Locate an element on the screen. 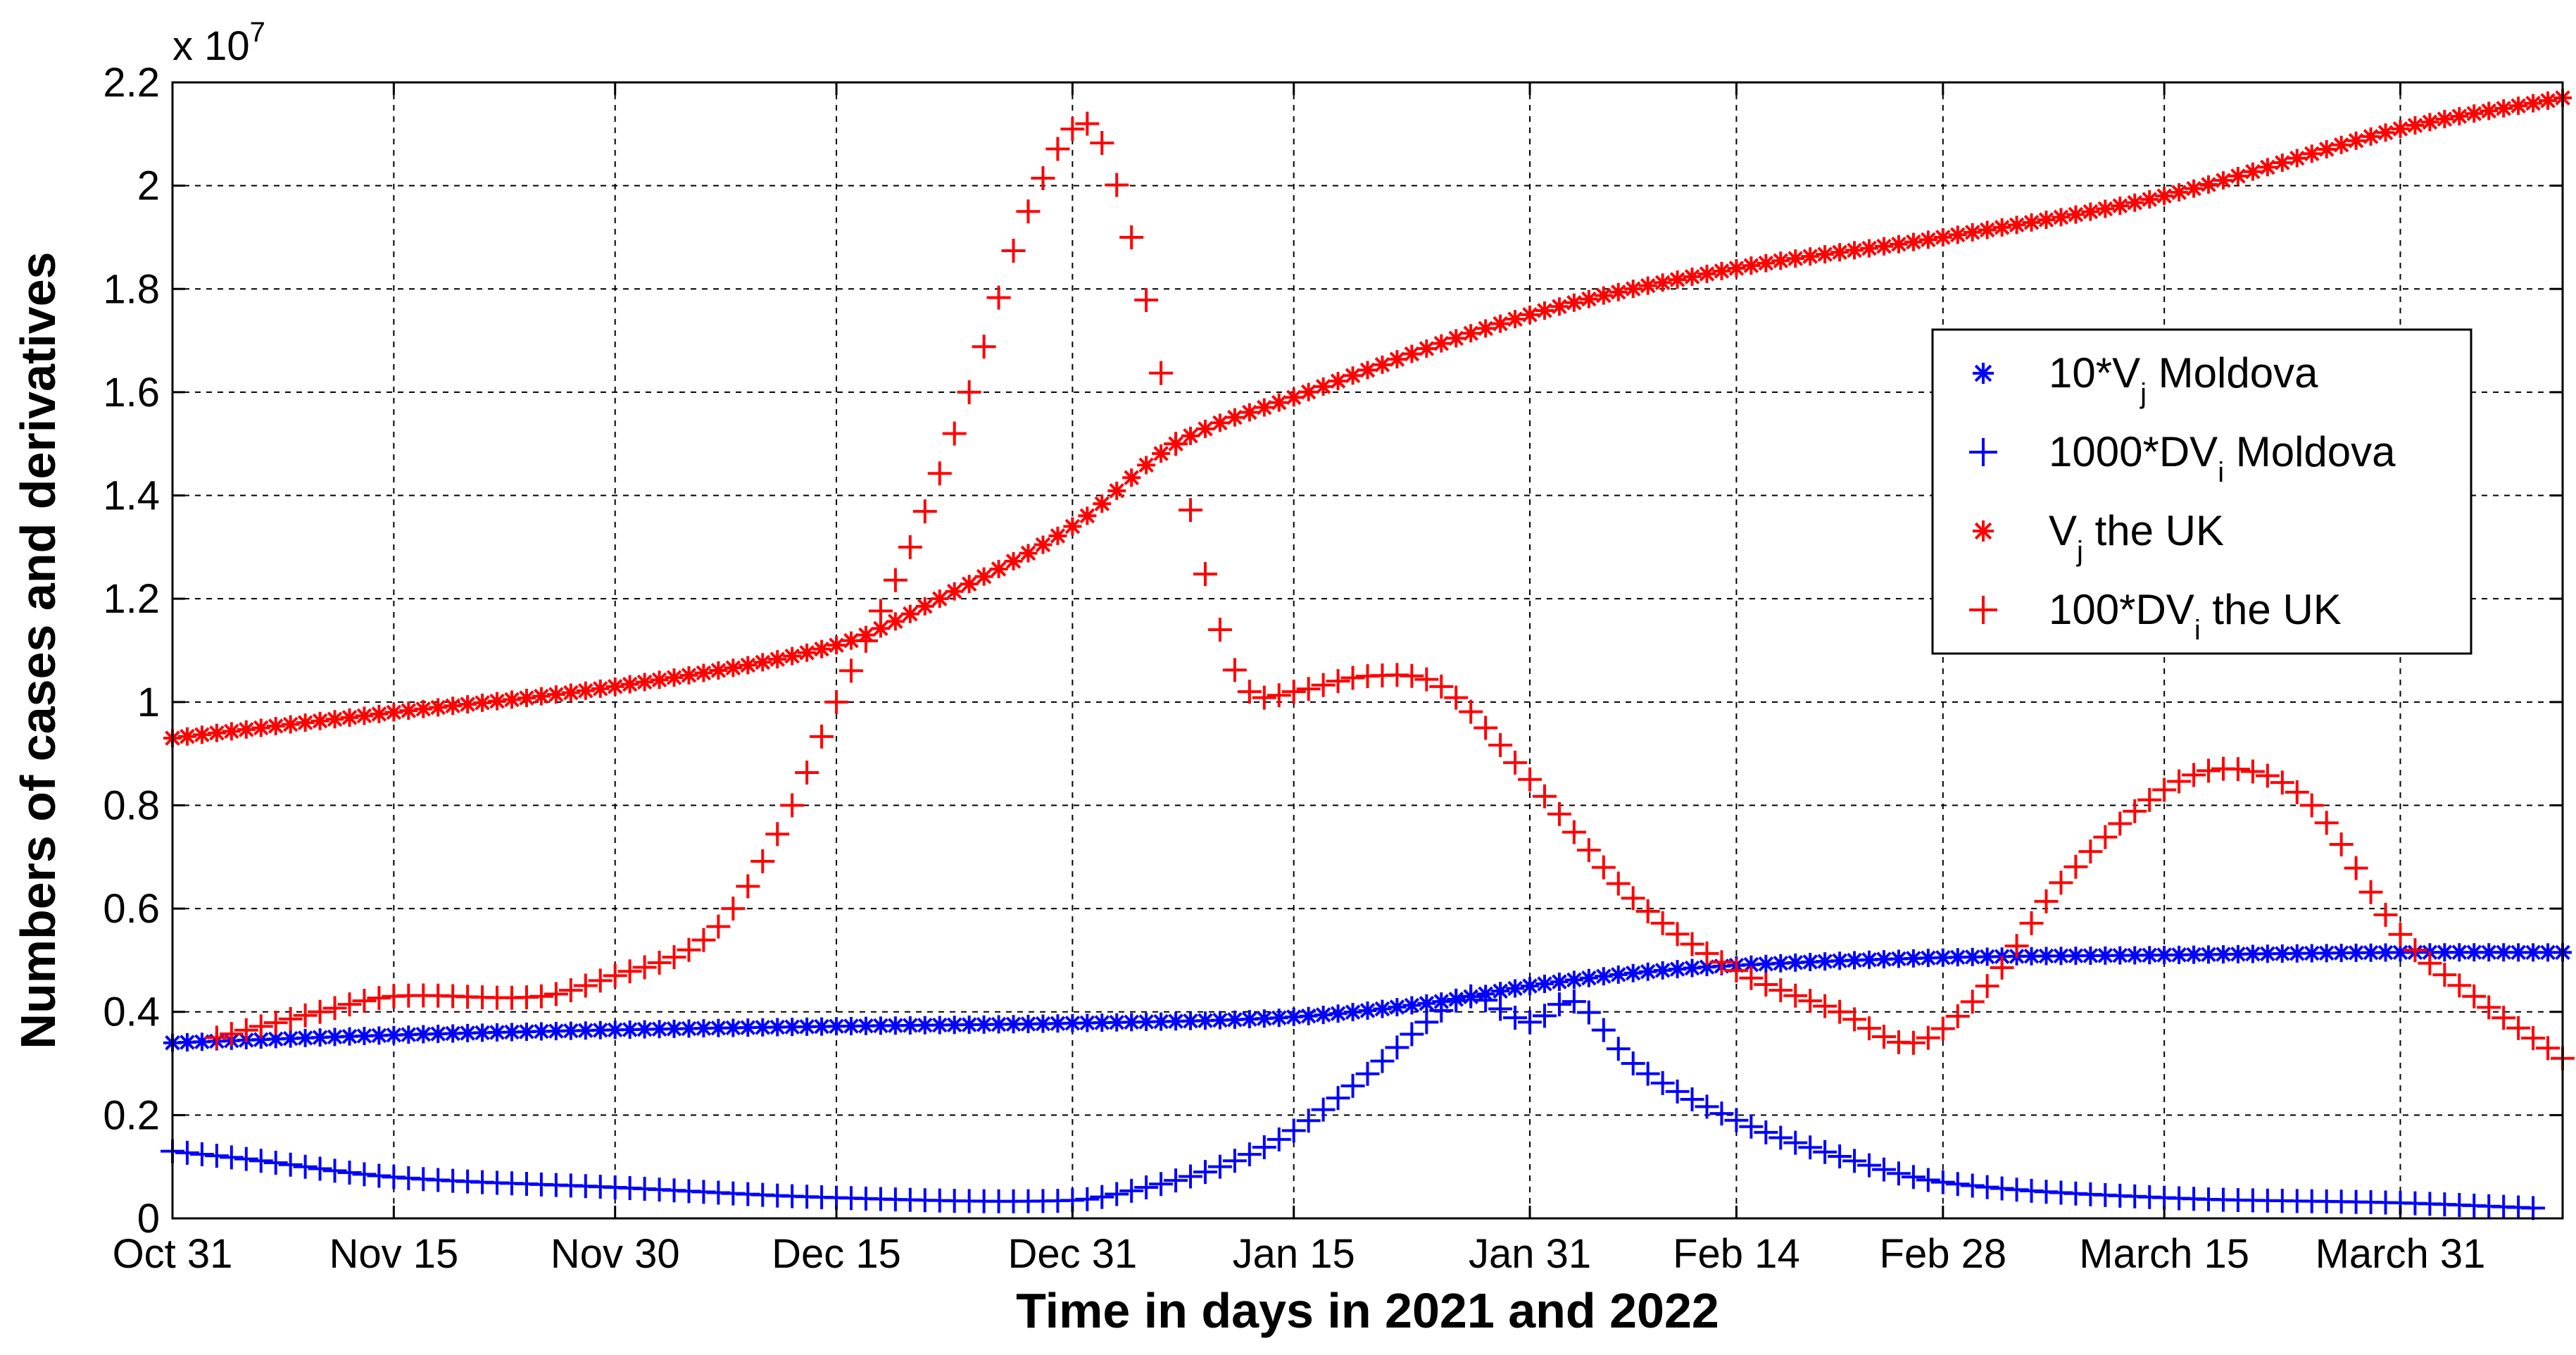 This screenshot has width=2576, height=1355. x-tick-label: Nov 30 is located at coordinates (616, 1254).